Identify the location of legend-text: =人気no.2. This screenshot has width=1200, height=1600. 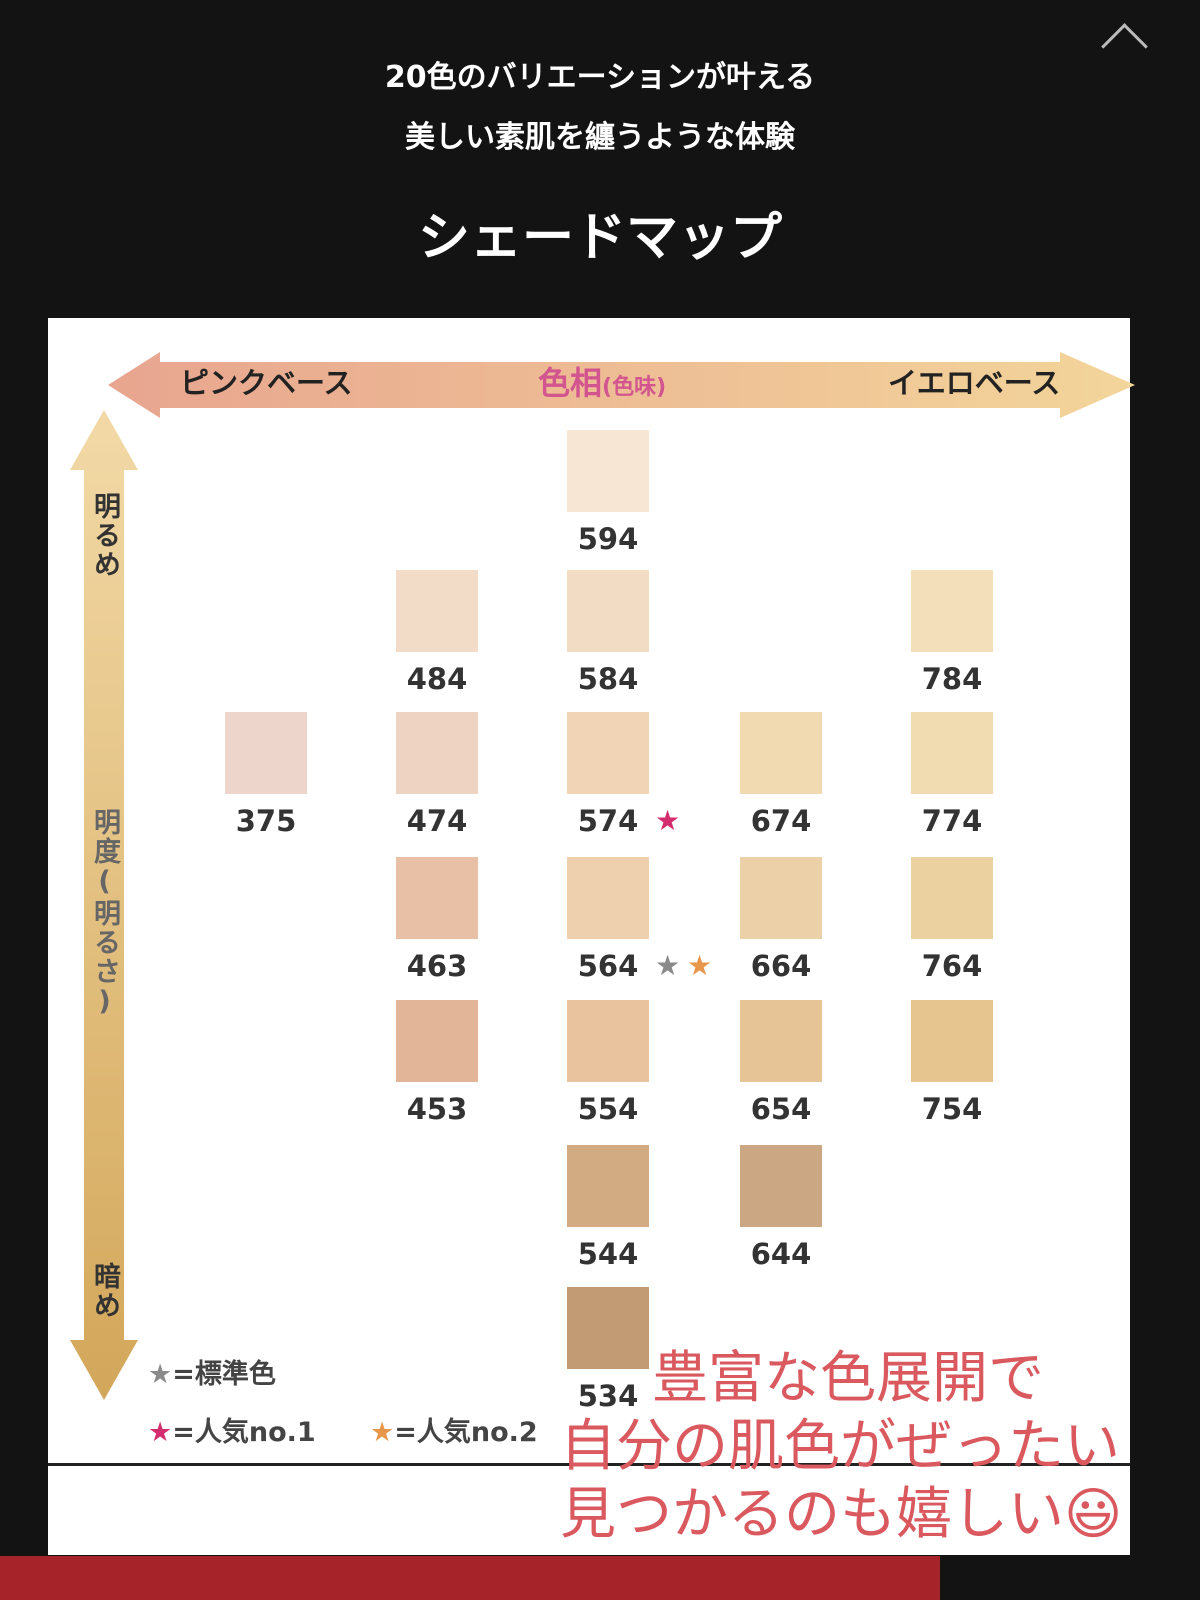
(466, 1432).